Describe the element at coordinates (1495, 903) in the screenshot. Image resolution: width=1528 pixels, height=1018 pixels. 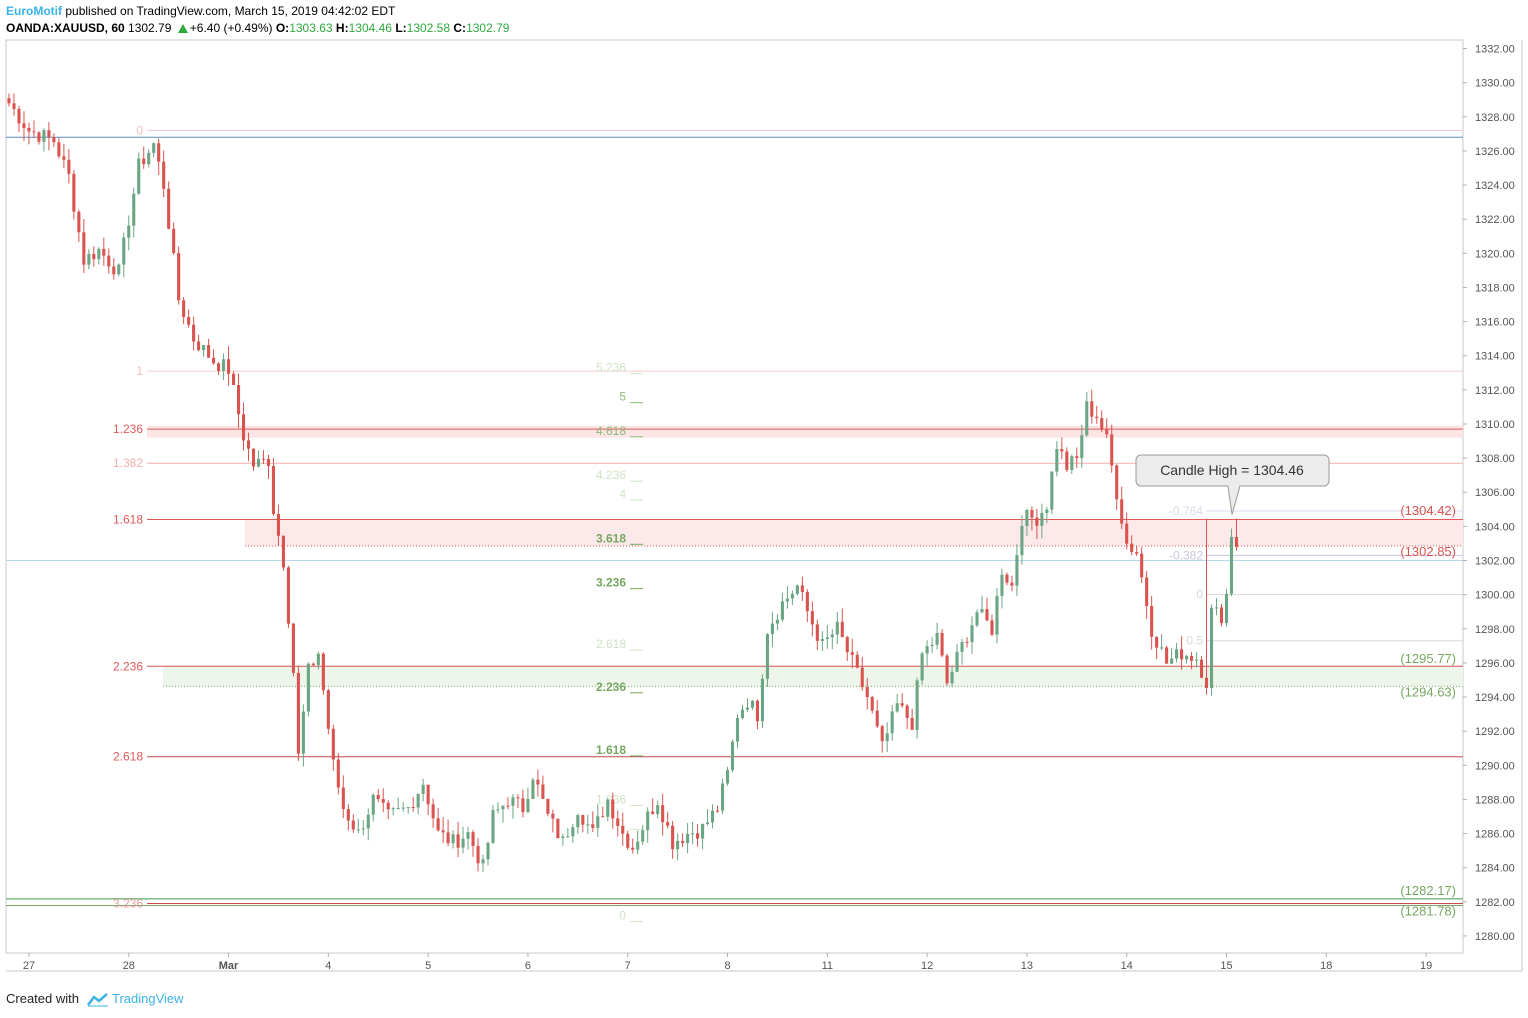
I see `price-tick-label: 1282.00` at that location.